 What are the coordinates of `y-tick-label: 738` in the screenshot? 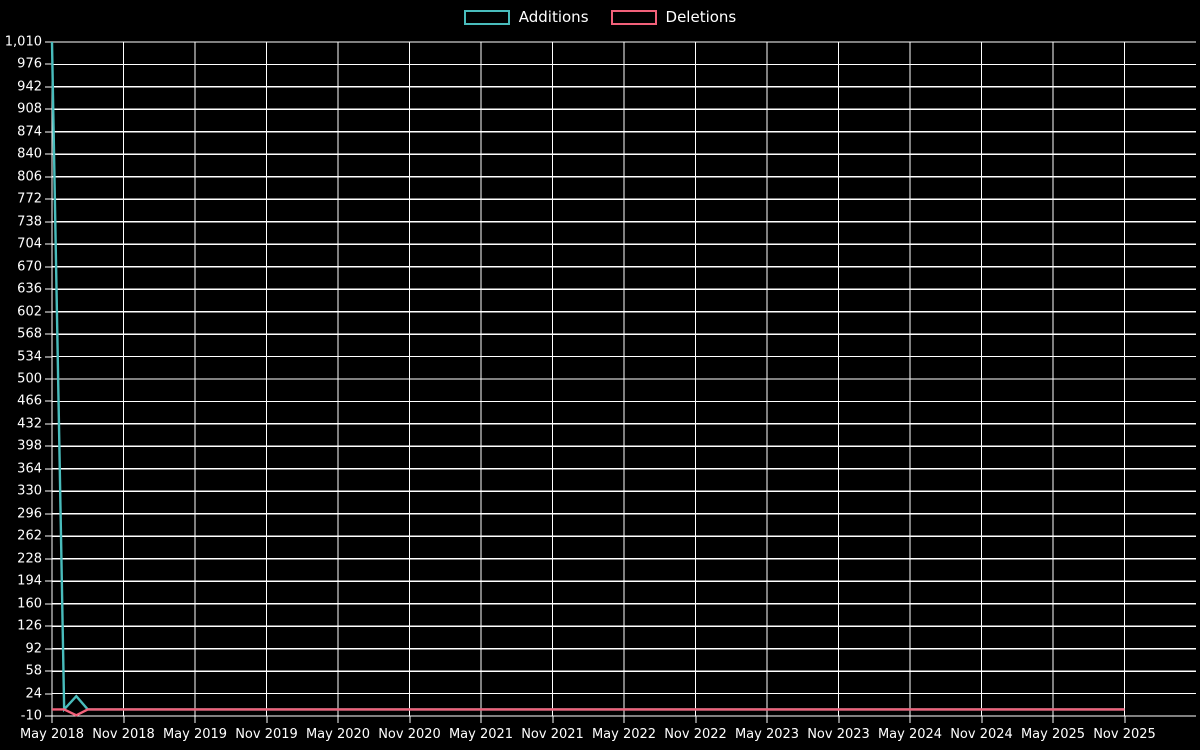 It's located at (29, 222).